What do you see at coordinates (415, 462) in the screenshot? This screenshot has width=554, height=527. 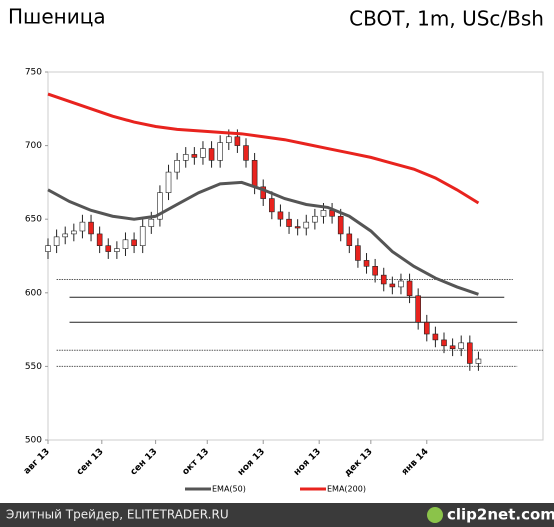 I see `x-tick-label: янв 14` at bounding box center [415, 462].